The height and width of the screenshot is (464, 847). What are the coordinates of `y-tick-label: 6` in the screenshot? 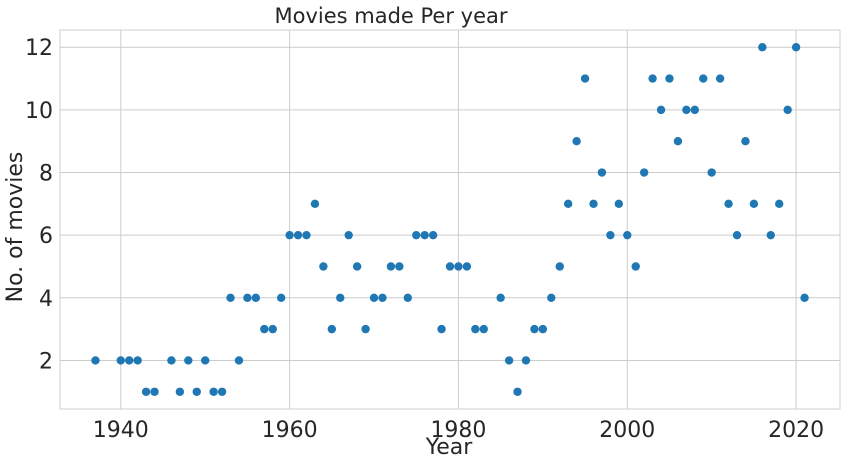 It's located at (46, 236).